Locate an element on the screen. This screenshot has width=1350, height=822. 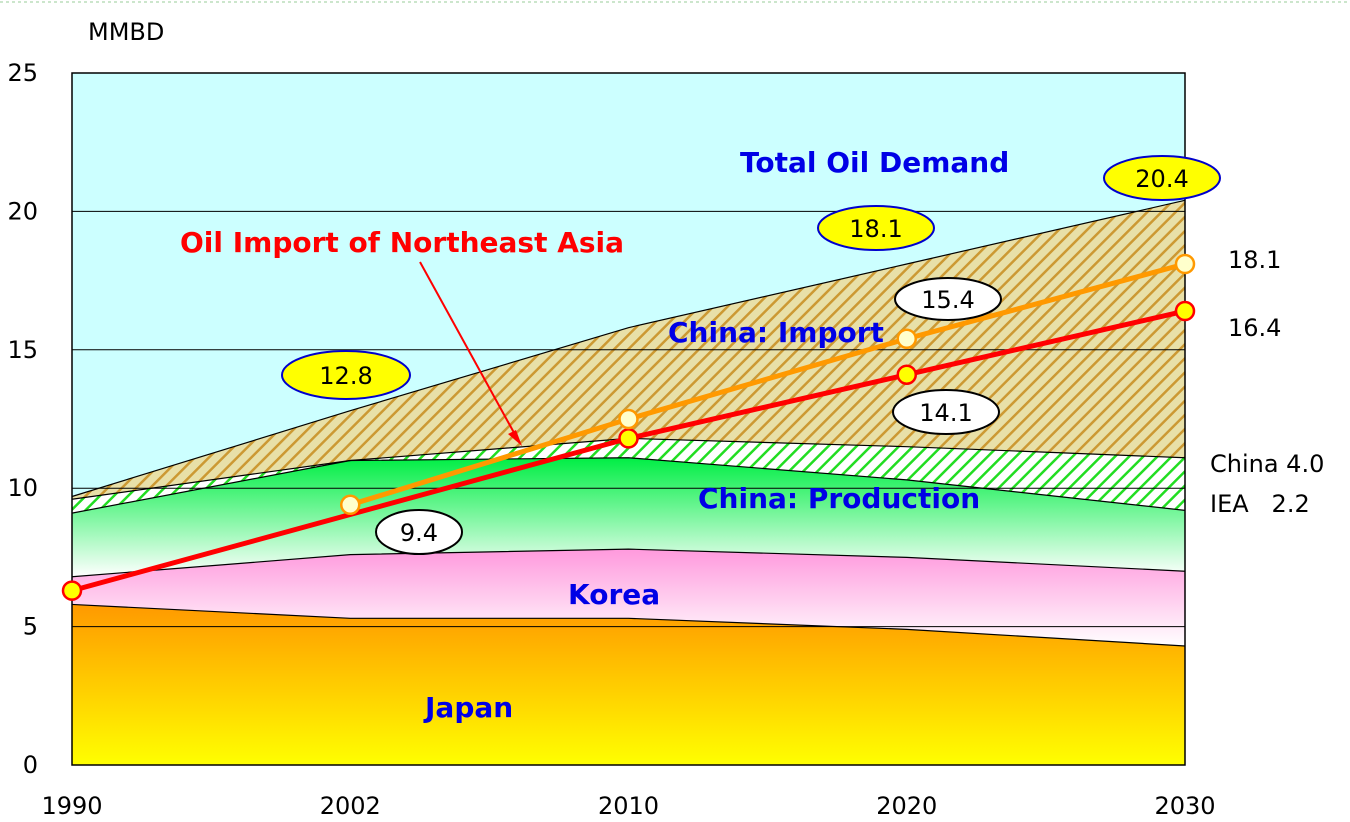
side-label-china: China 4.0 is located at coordinates (1267, 464).